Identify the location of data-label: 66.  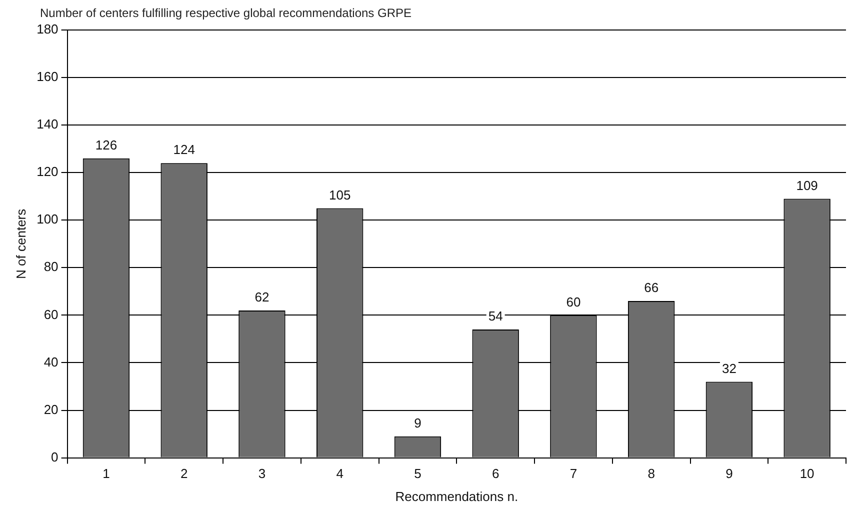
(651, 288).